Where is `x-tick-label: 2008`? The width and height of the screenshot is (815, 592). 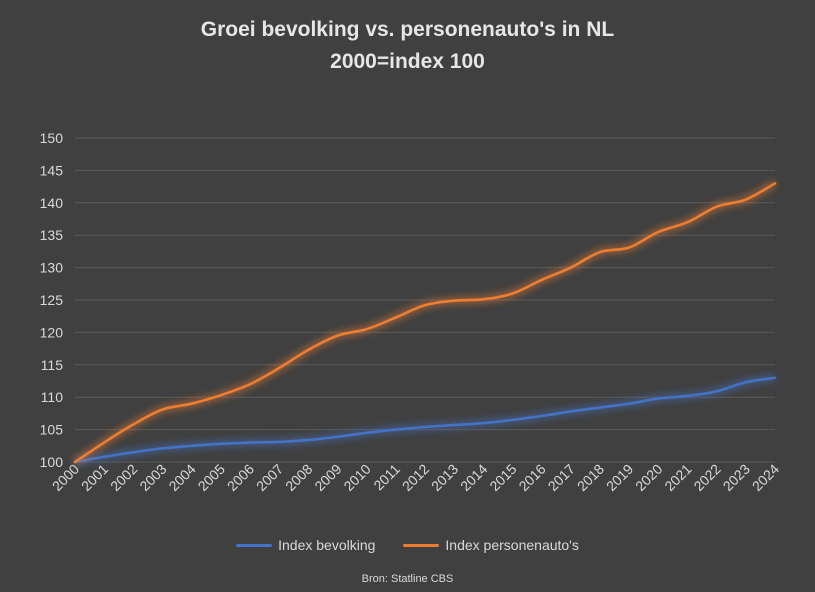
x-tick-label: 2008 is located at coordinates (298, 477).